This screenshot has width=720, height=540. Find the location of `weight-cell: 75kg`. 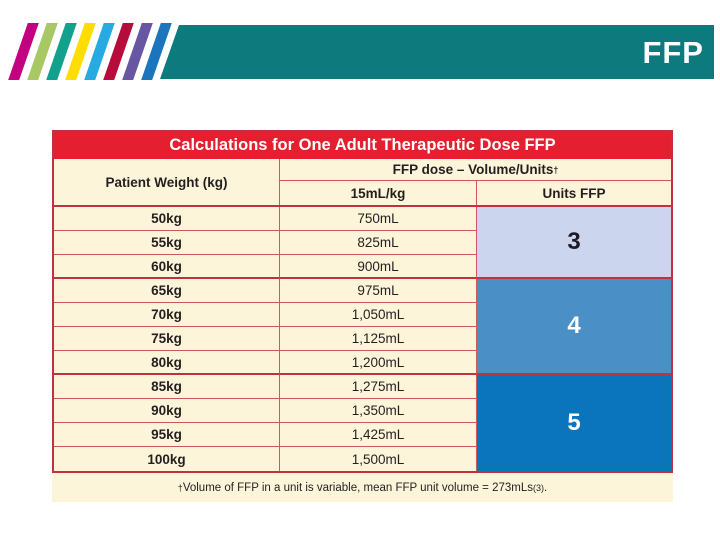

weight-cell: 75kg is located at coordinates (167, 339).